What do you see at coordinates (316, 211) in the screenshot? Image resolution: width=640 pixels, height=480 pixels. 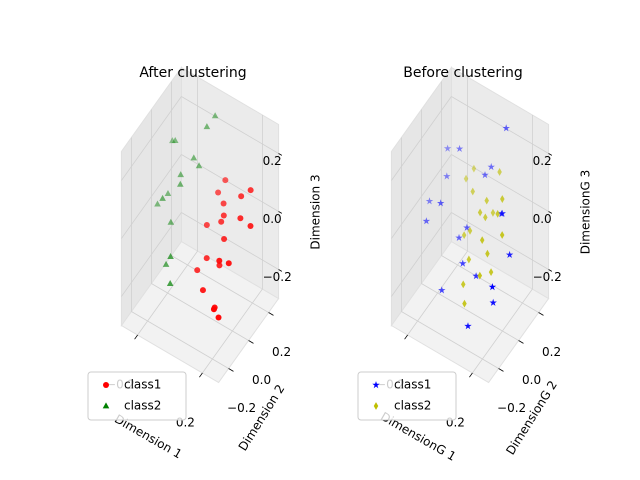 I see `z-axis-label: Dimension 3` at bounding box center [316, 211].